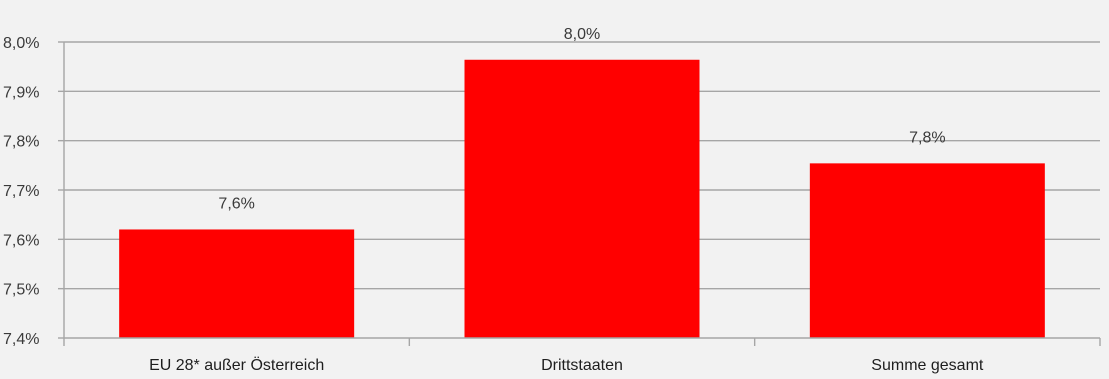 The height and width of the screenshot is (379, 1109). I want to click on y-axis-tick-labels: 7,4% 7,5% 7,6% 7,7% 7,8% 7,9% 8,0%, so click(33, 191).